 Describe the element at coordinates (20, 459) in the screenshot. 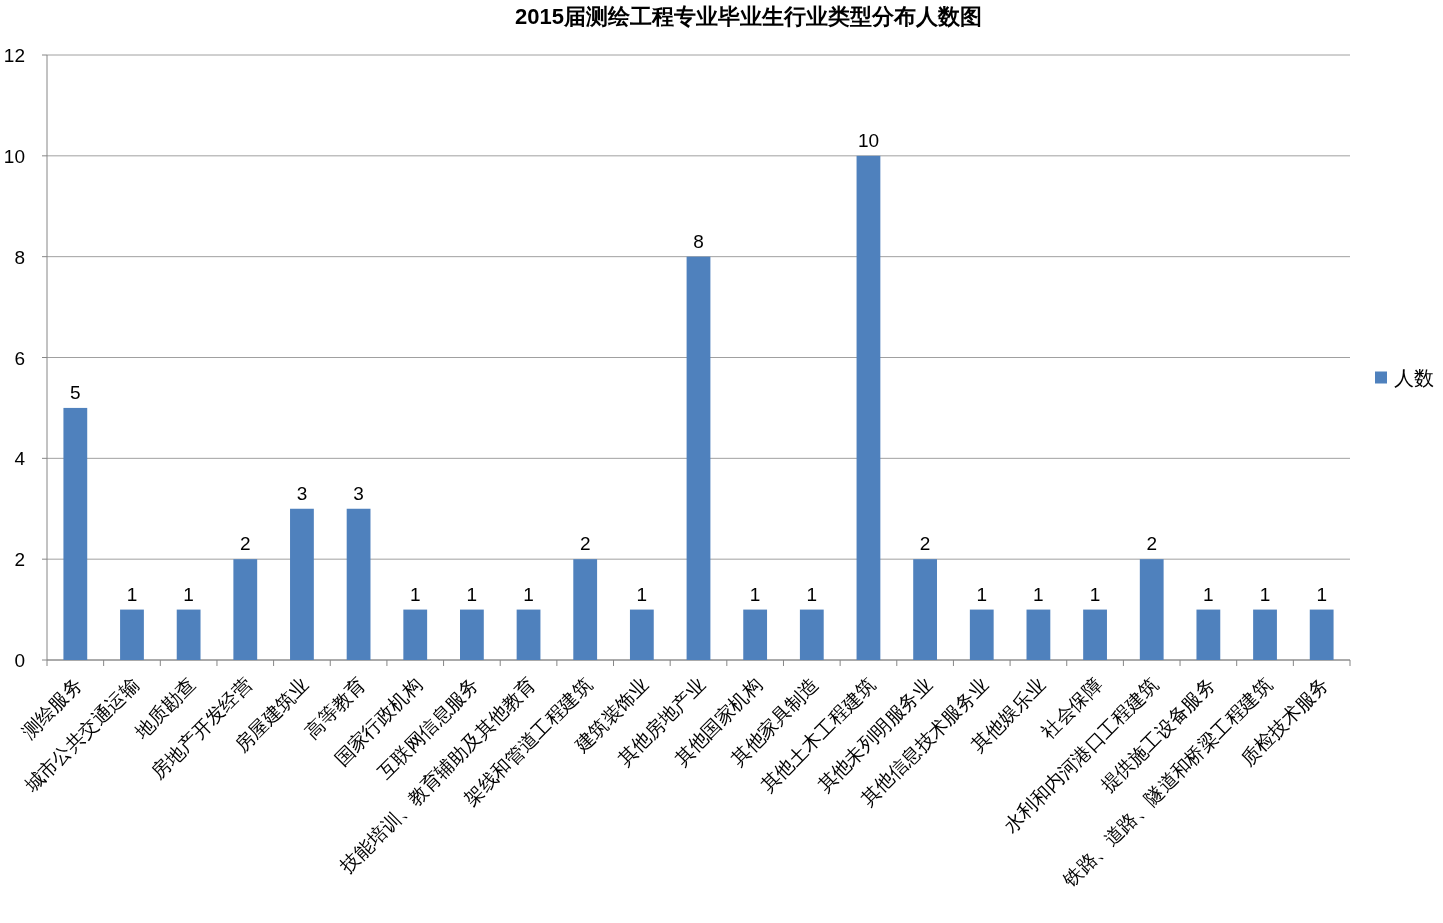

I see `y-tick-label: 4` at that location.